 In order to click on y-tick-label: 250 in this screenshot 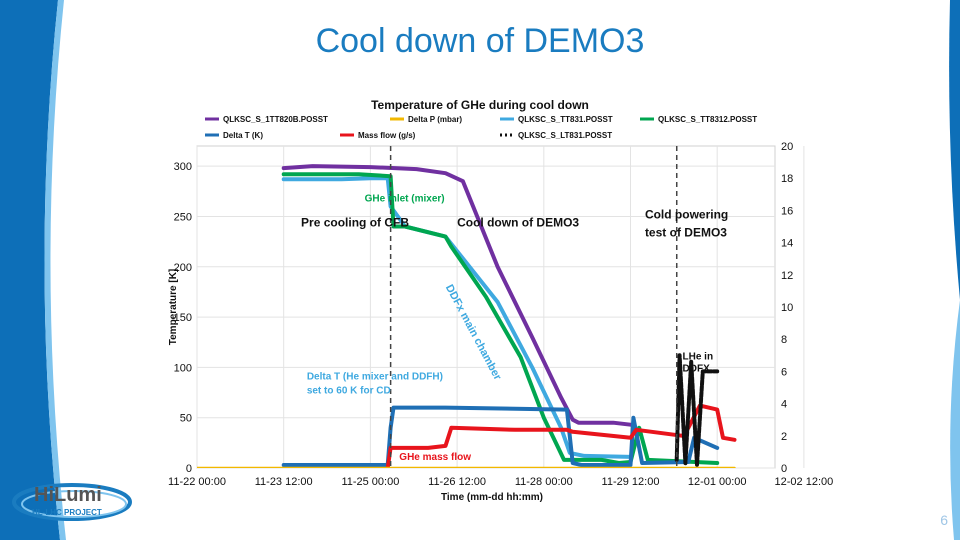, I will do `click(183, 217)`.